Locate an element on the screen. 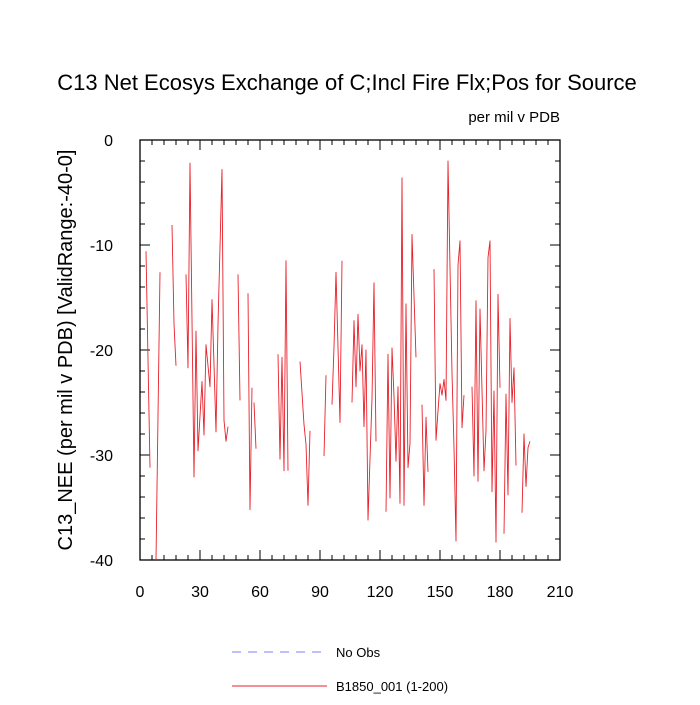 This screenshot has height=705, width=700. y-tick-label: -30 is located at coordinates (101, 456).